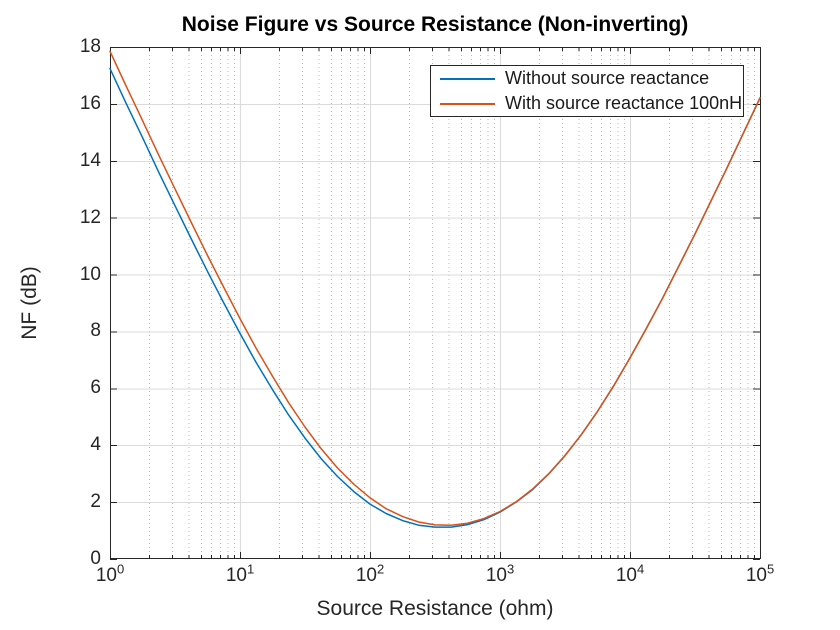 This screenshot has width=840, height=630. I want to click on legend-line-swatch-blue, so click(467, 78).